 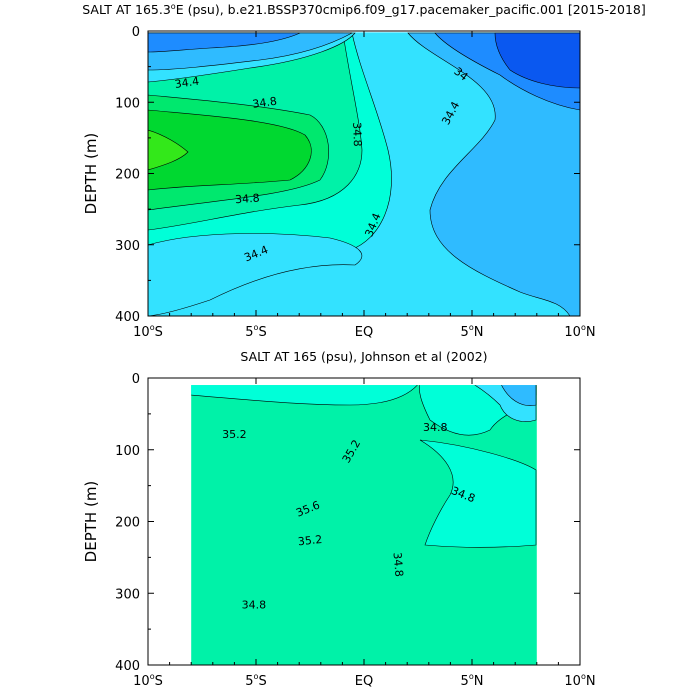 What do you see at coordinates (478, 493) in the screenshot?
I see `band-34.6-e` at bounding box center [478, 493].